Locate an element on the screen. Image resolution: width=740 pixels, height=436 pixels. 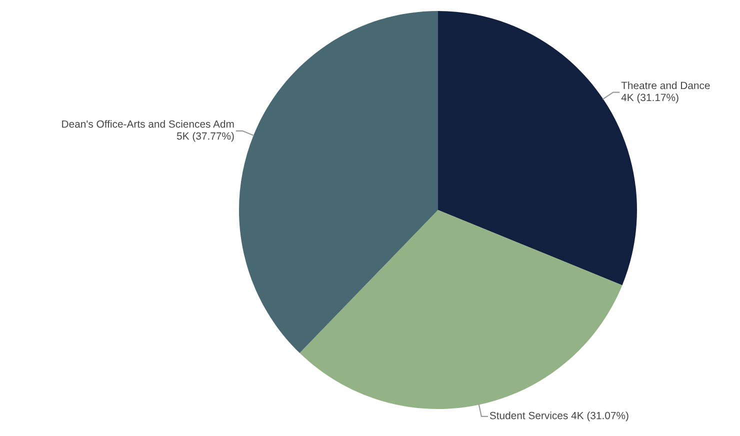
data-label: 4K (31.17%) is located at coordinates (649, 98).